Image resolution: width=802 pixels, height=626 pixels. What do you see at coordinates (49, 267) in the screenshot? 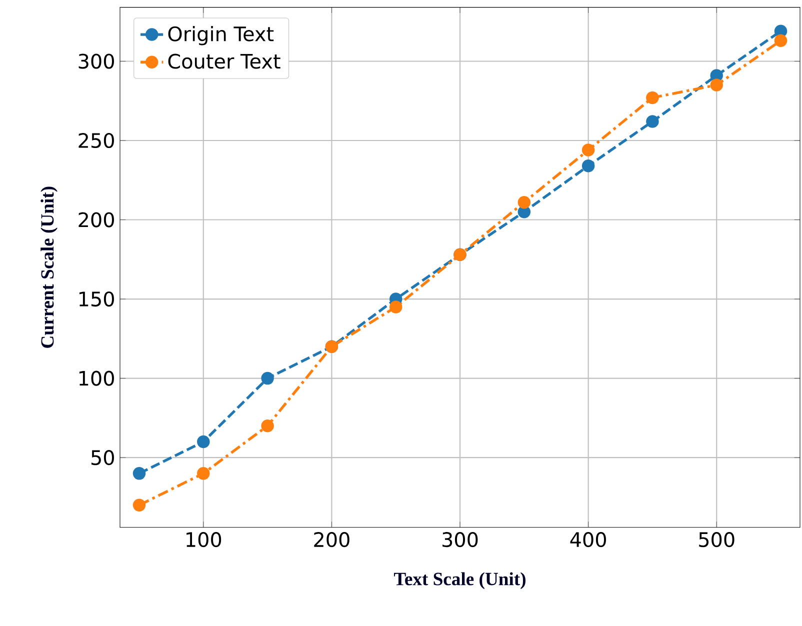
I see `y-axis-title: Current Scale (Unit)` at bounding box center [49, 267].